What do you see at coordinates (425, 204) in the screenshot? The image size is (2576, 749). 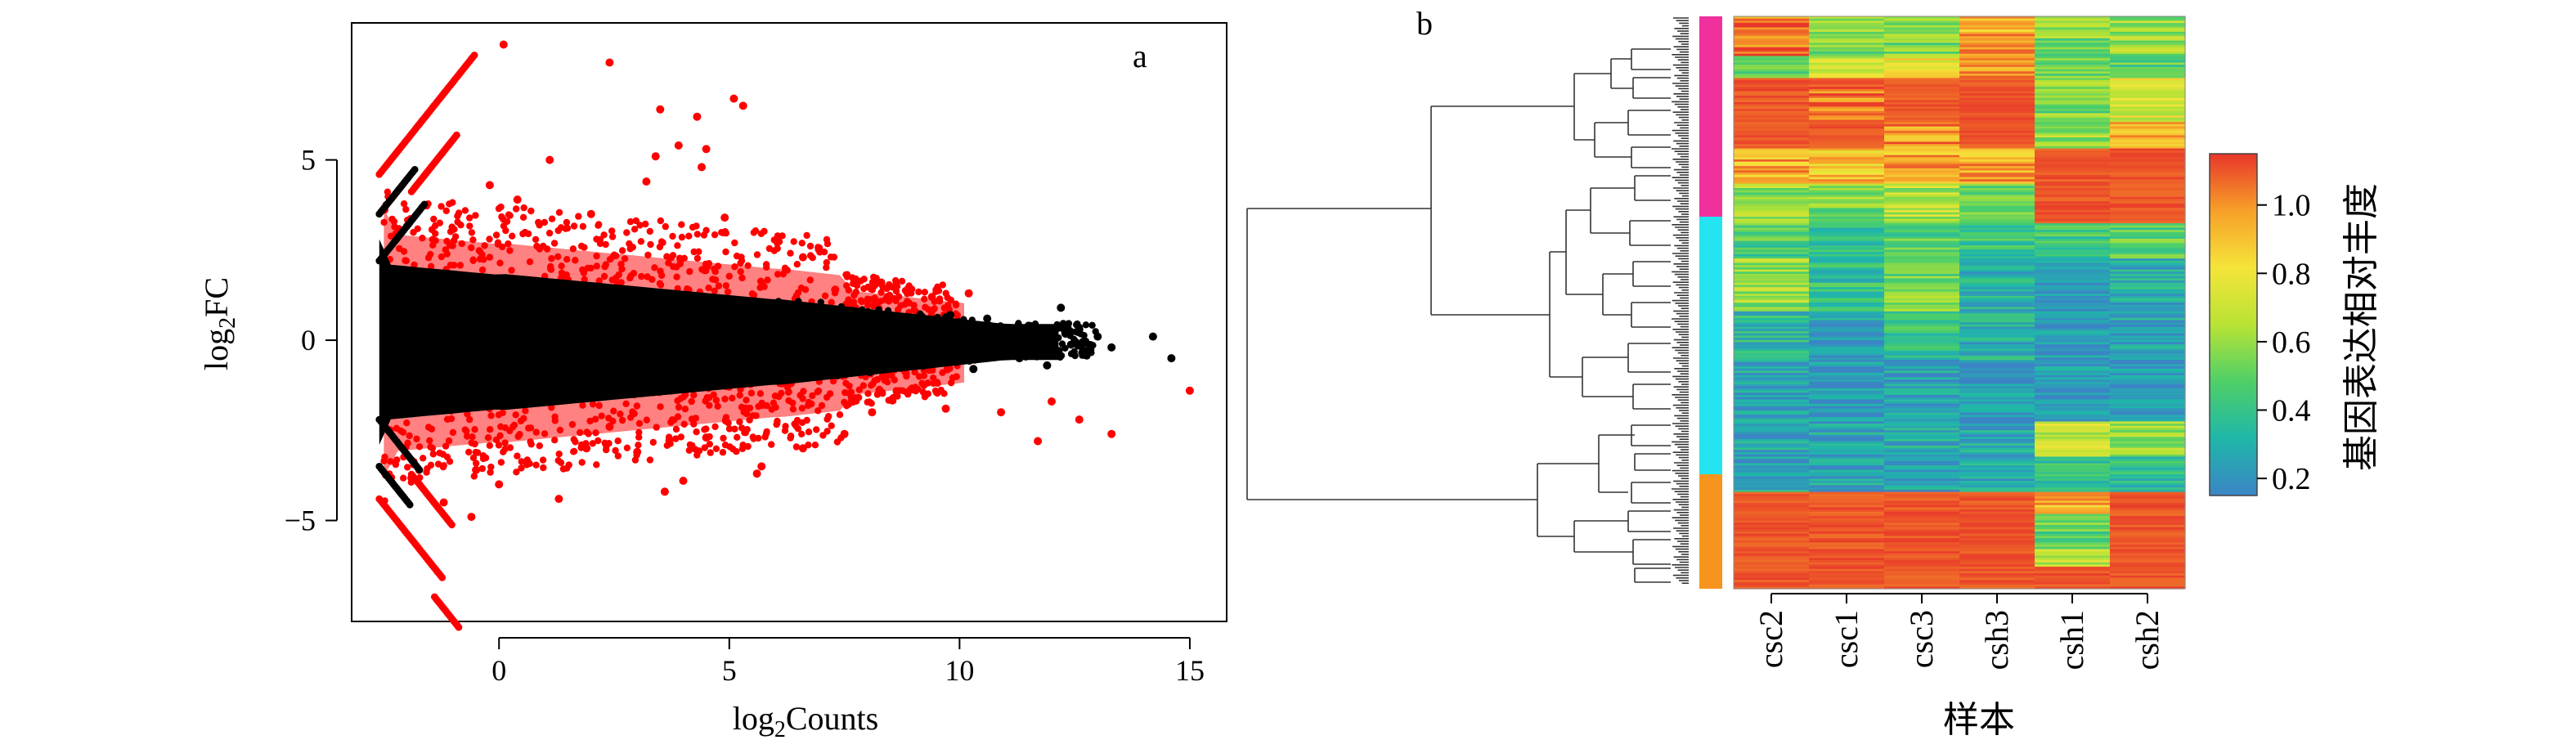 I see `arc-point` at bounding box center [425, 204].